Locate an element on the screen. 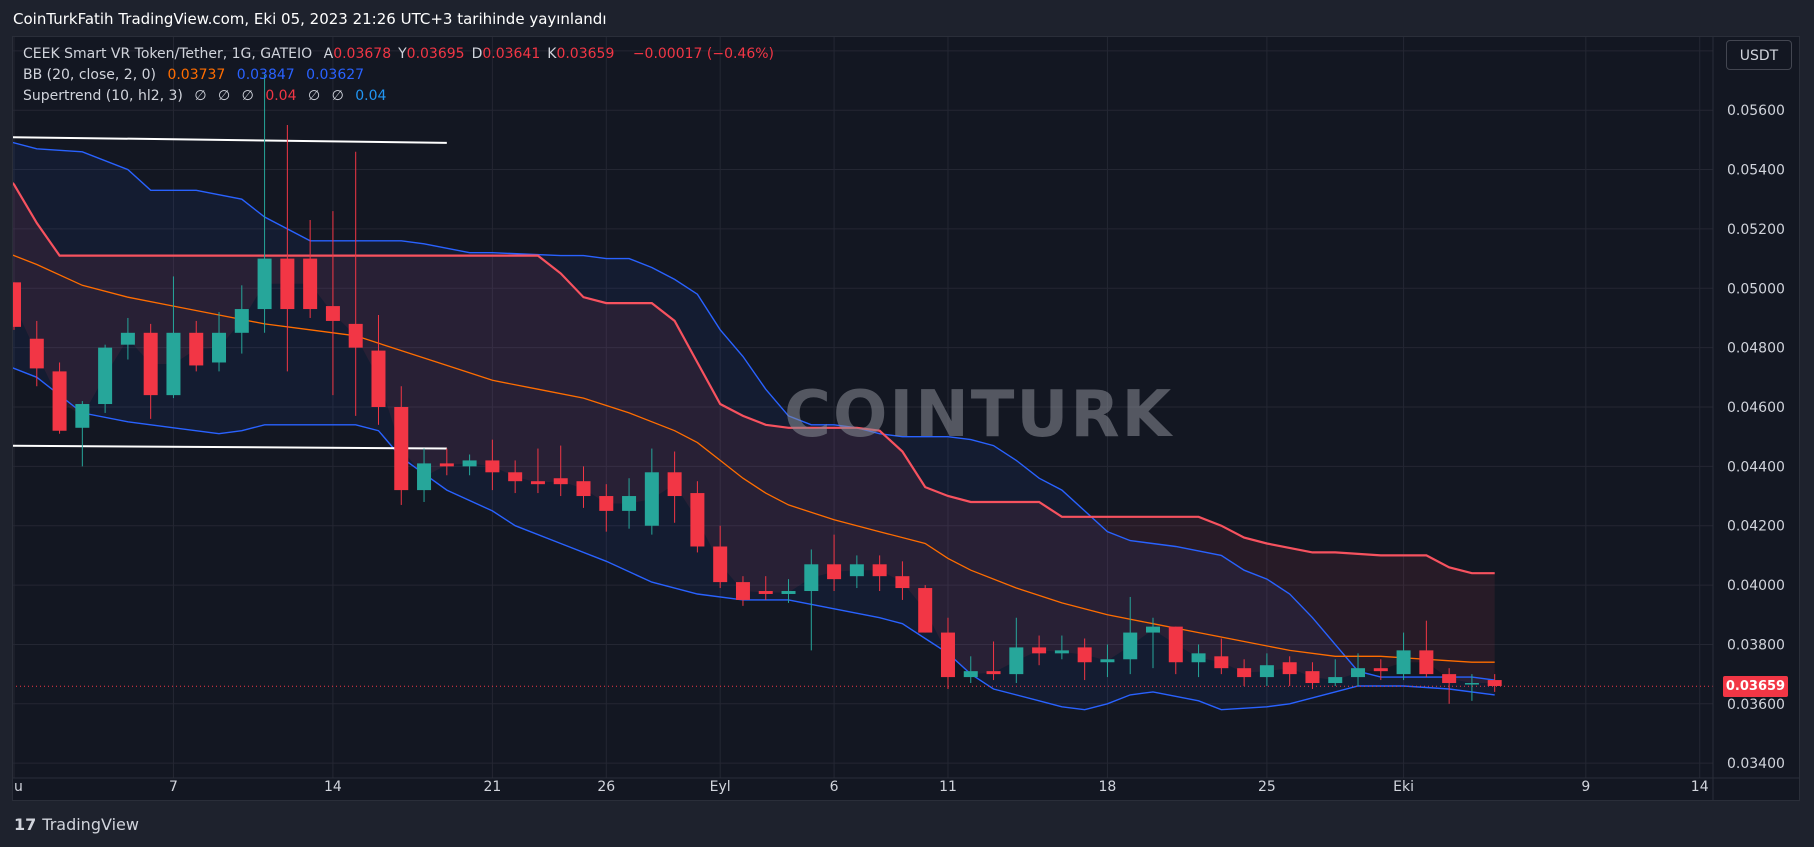 The height and width of the screenshot is (847, 1814). ohlc-key-3: K is located at coordinates (552, 54).